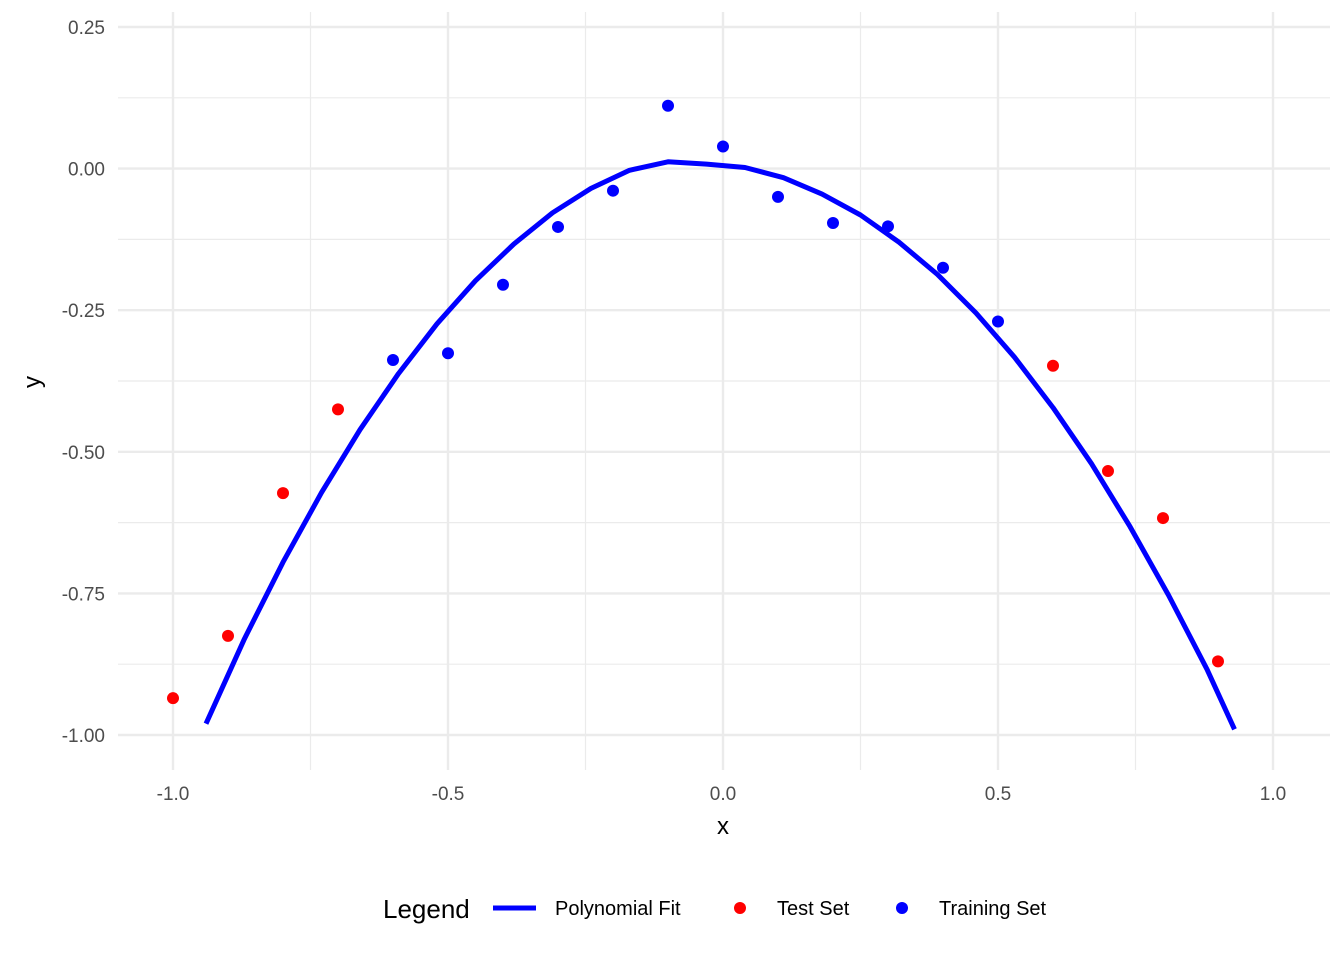 This screenshot has width=1344, height=960. I want to click on x-tick-label-4: 1.0, so click(1273, 794).